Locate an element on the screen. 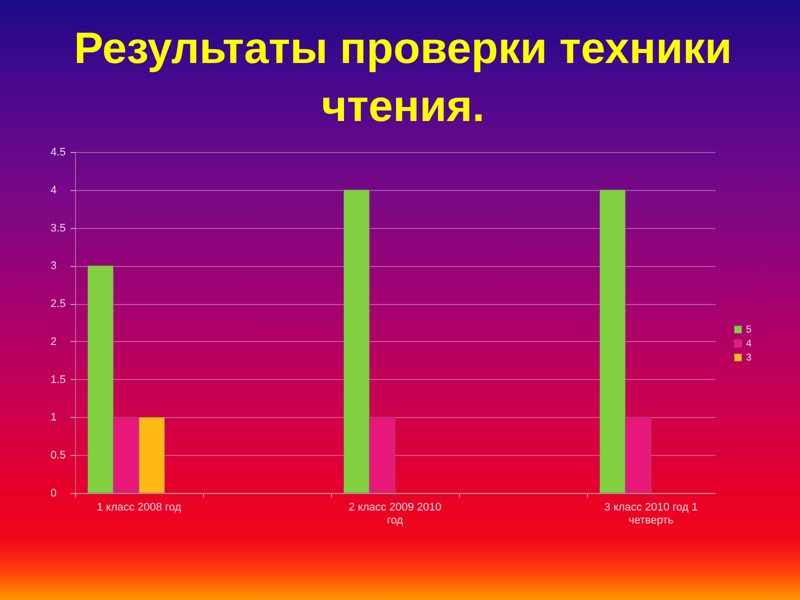 Image resolution: width=800 pixels, height=600 pixels. y-tick-label: 4 is located at coordinates (53, 190).